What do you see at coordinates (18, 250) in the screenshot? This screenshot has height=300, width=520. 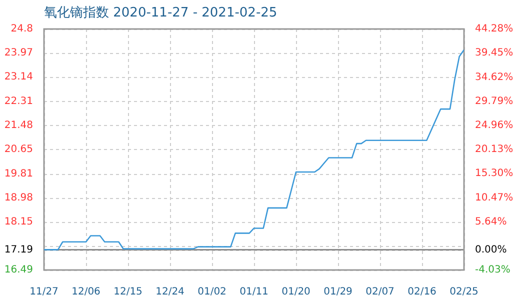 I see `y-tick-label: 17.19` at bounding box center [18, 250].